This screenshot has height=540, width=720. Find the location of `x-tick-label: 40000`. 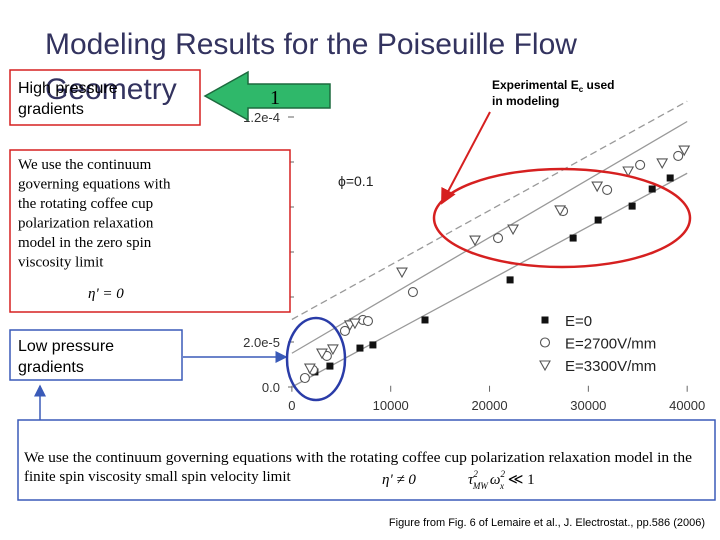

x-tick-label: 40000 is located at coordinates (687, 405).